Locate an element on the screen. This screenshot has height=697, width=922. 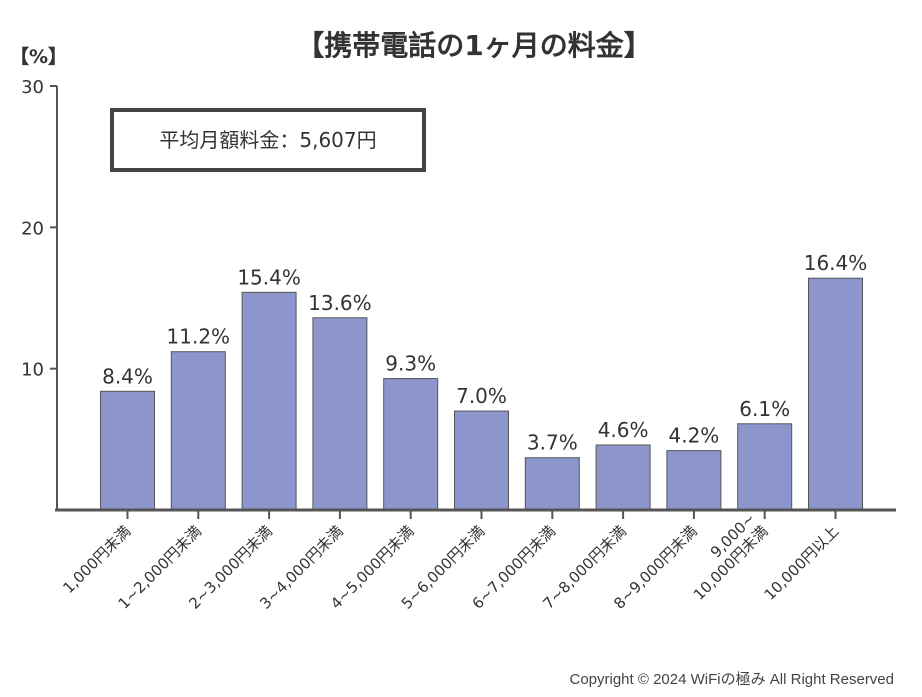
bar-value-label: 13.6% is located at coordinates (340, 303).